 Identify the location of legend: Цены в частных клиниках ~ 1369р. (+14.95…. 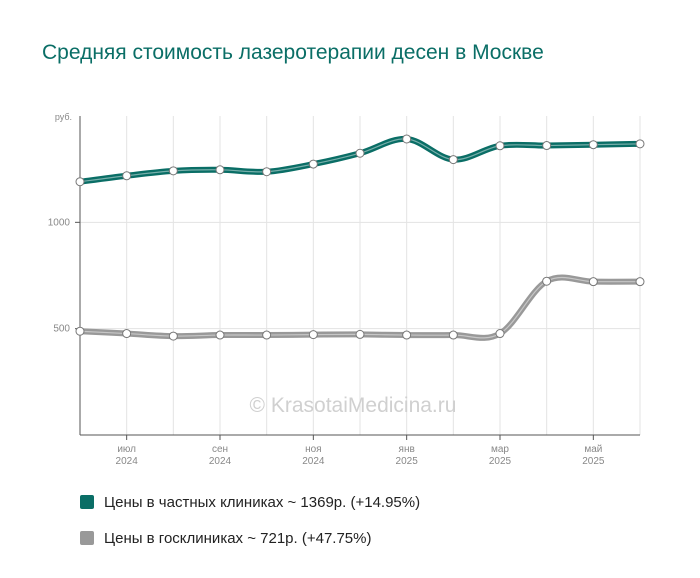
(250, 520).